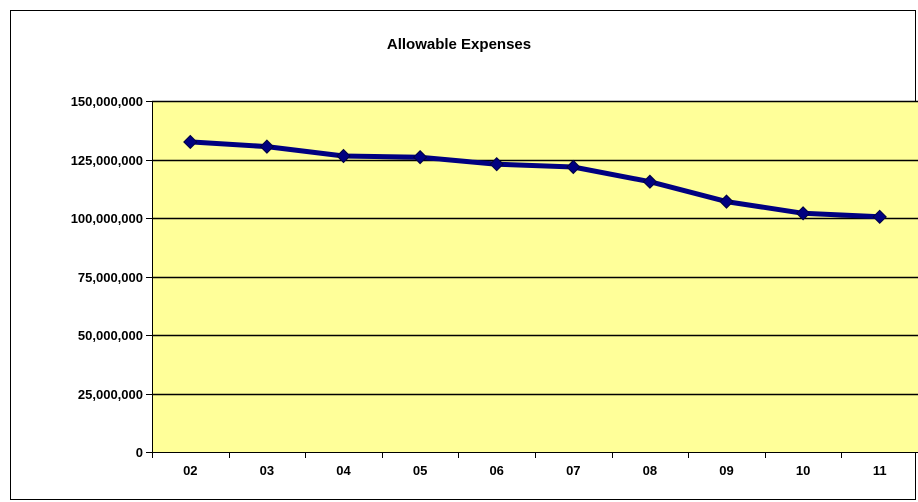 The width and height of the screenshot is (918, 502). I want to click on x-tick-label: 05, so click(420, 470).